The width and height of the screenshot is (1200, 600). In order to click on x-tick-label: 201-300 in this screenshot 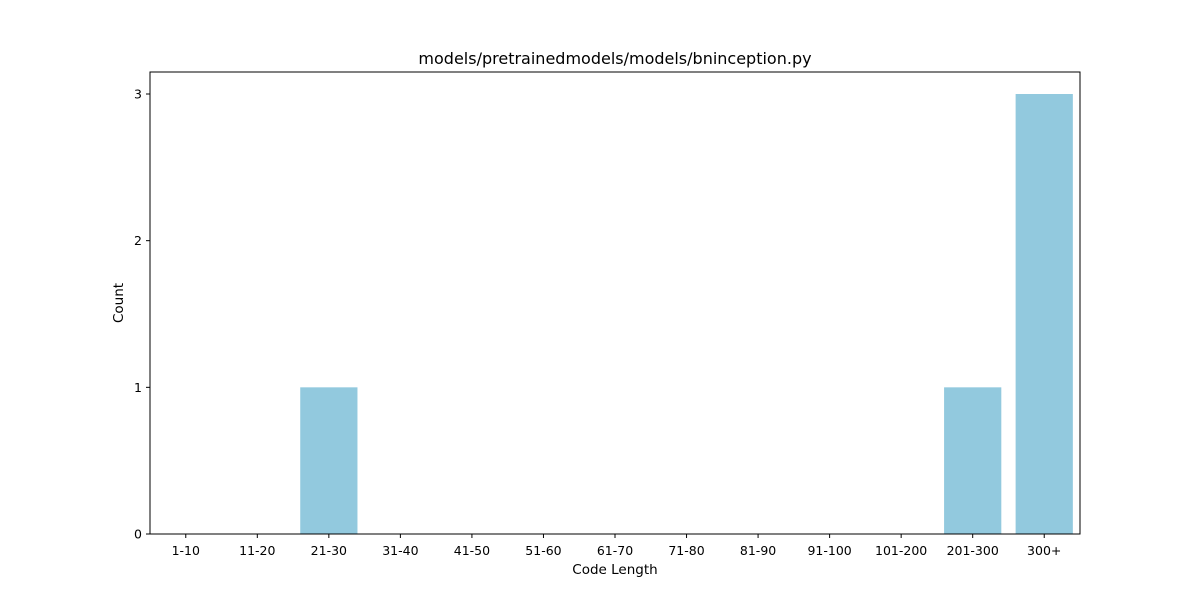, I will do `click(973, 550)`.